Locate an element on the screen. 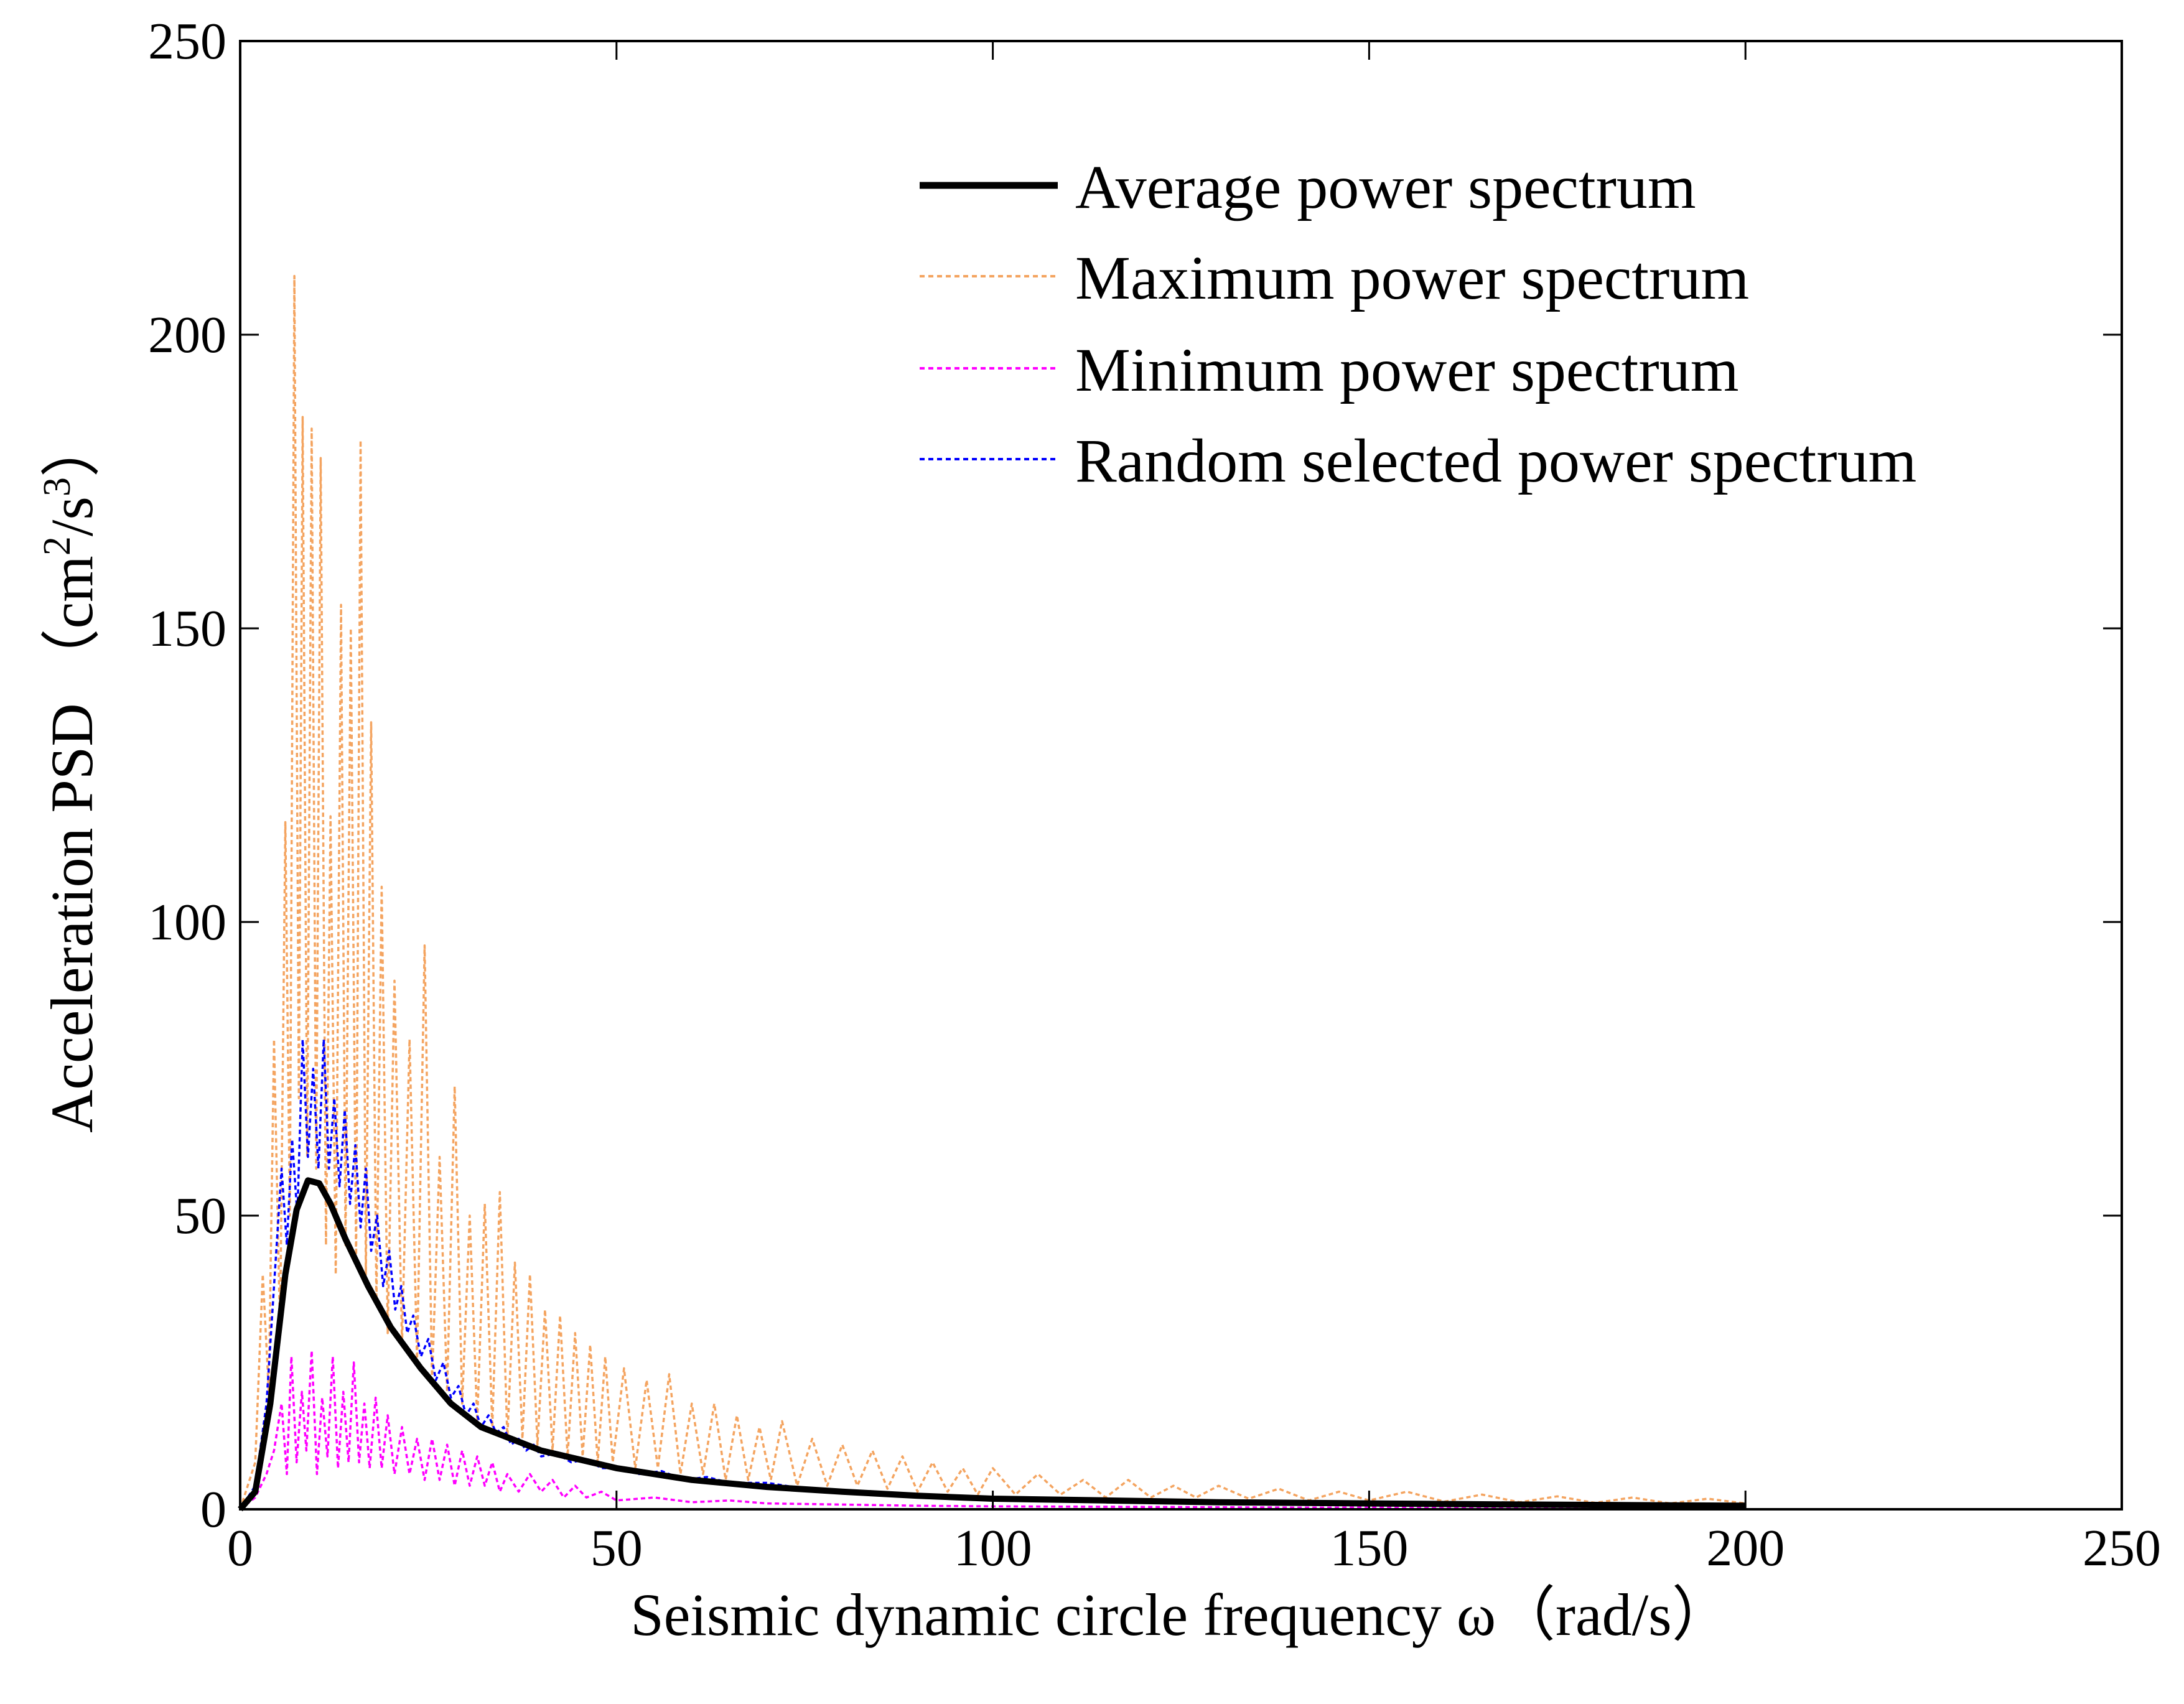 This screenshot has width=2184, height=1704. y-axis-label-main: Acceleration PSD （cm is located at coordinates (72, 844).